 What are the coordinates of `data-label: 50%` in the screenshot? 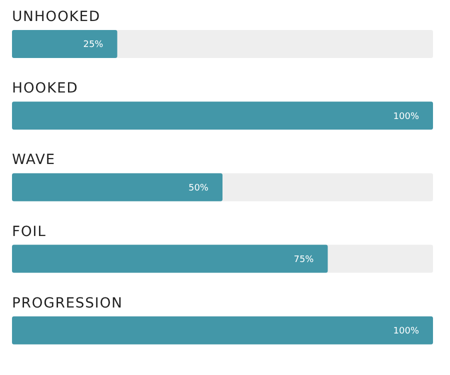 It's located at (198, 188).